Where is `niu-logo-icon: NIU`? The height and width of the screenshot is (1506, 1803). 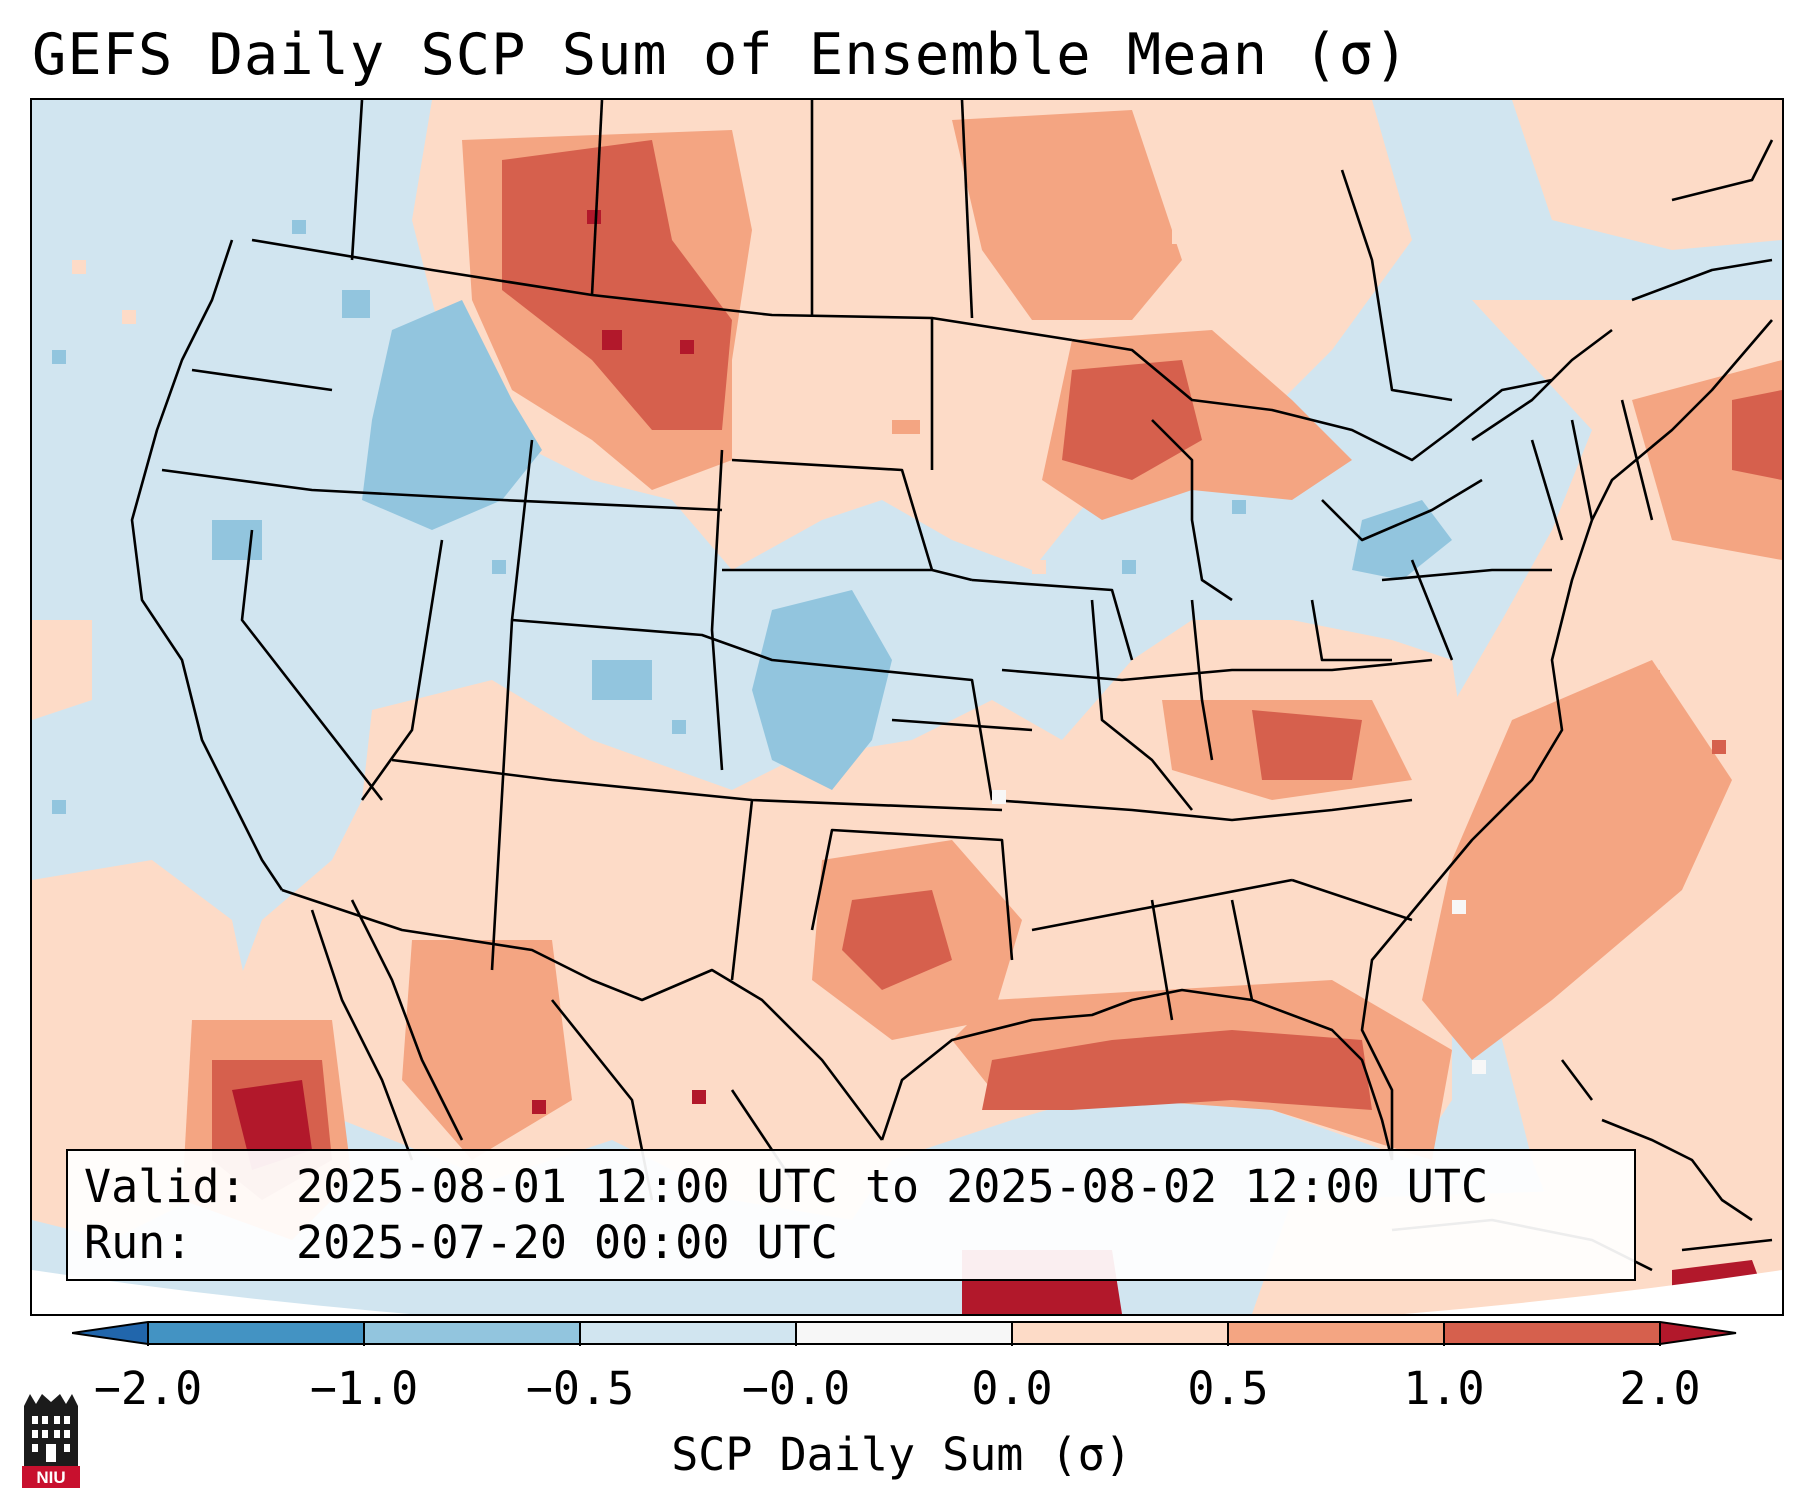 niu-logo-icon: NIU is located at coordinates (51, 1441).